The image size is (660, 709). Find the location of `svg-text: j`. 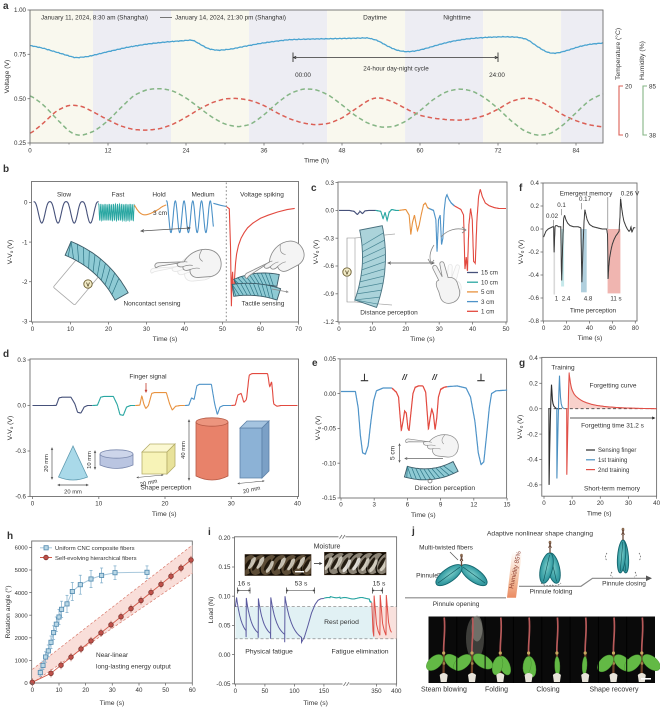

svg-text: j is located at coordinates (413, 531).